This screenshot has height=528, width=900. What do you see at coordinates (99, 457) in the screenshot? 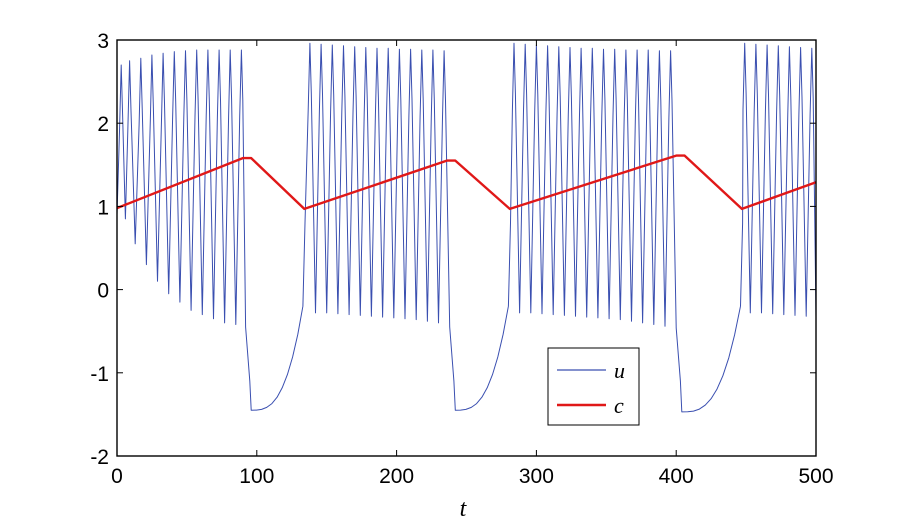
I see `y-tick-label: -2` at bounding box center [99, 457].